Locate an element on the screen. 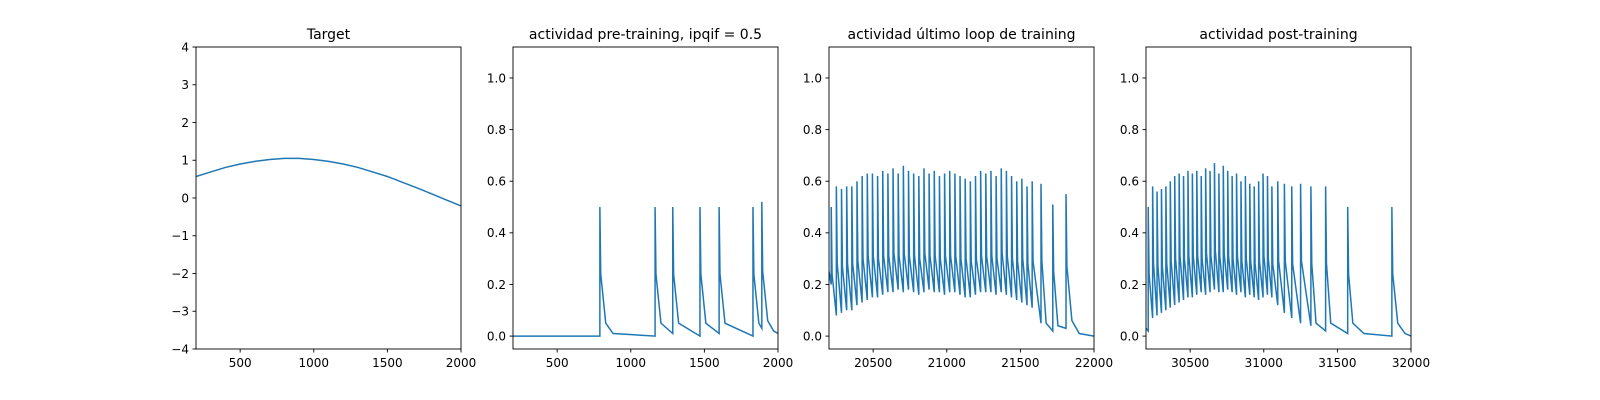  x-tick-label: 22000 is located at coordinates (1094, 363).